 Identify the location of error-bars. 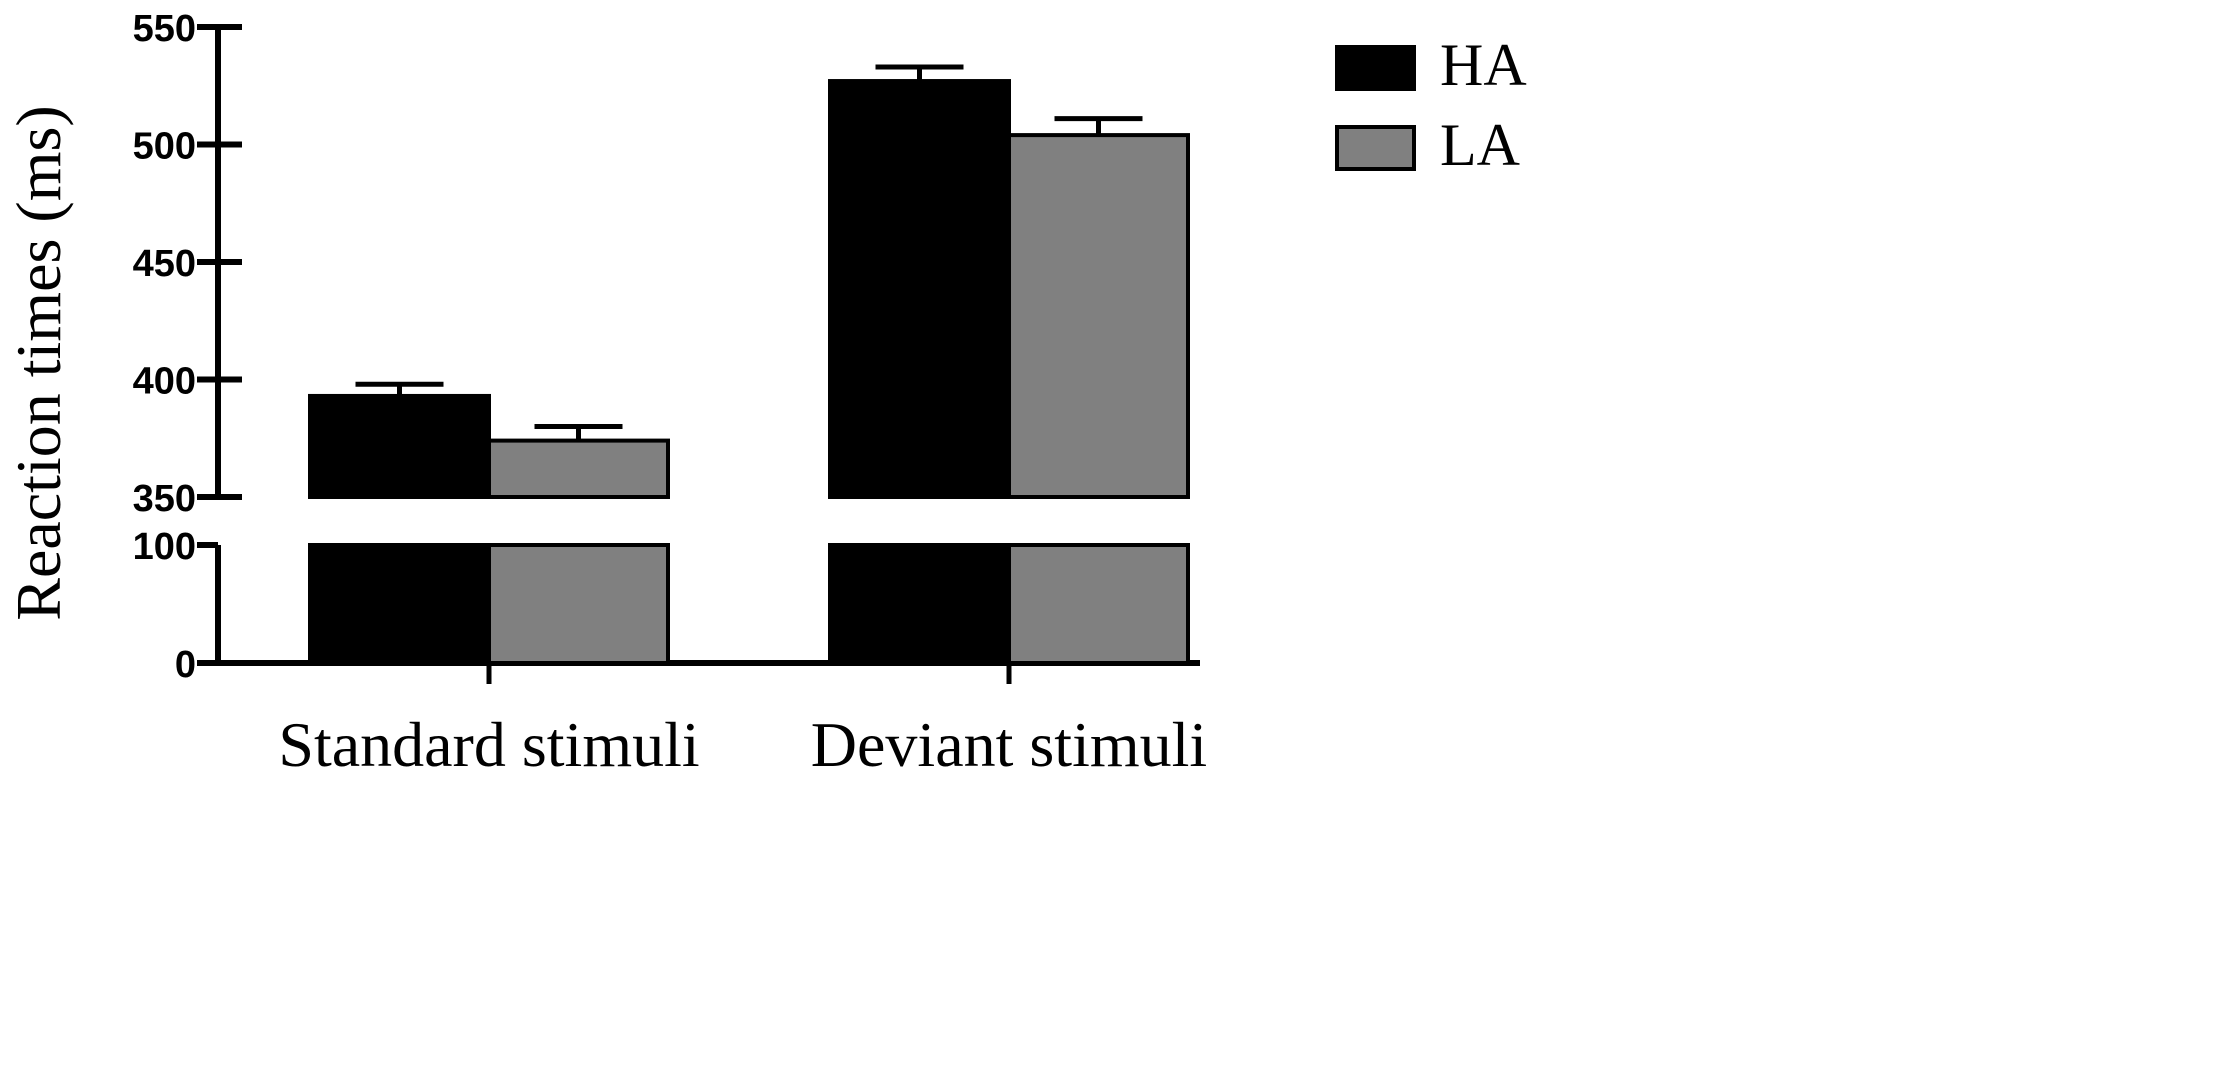
(749, 252).